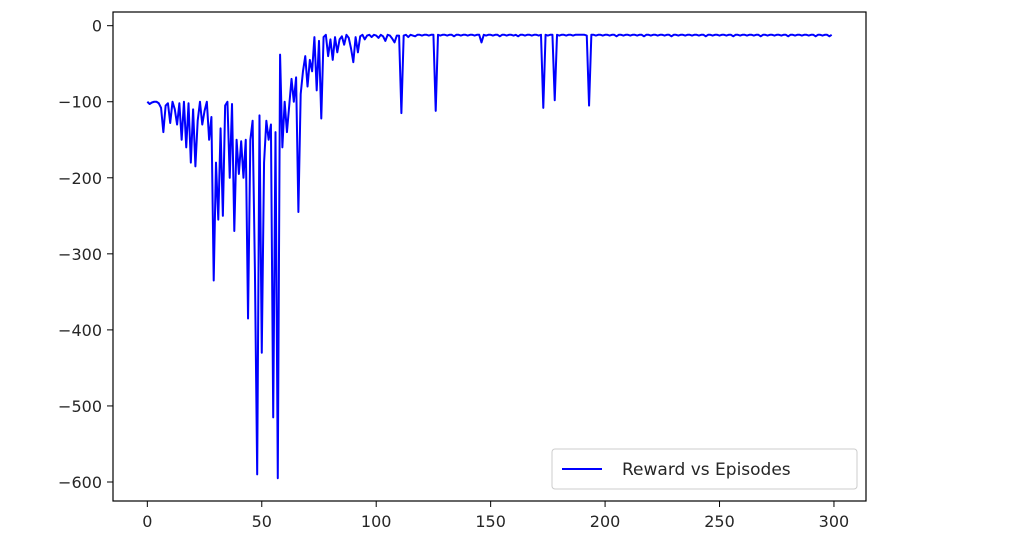 This screenshot has height=559, width=1026. What do you see at coordinates (80, 178) in the screenshot?
I see `y-tick-label: −200` at bounding box center [80, 178].